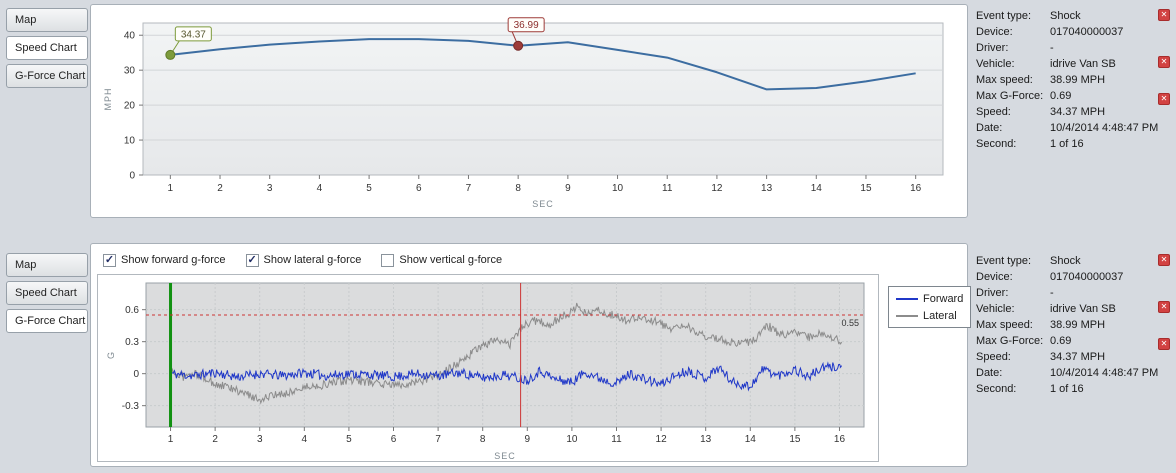 This screenshot has width=1176, height=473. I want to click on svg-text: 36.99, so click(526, 25).